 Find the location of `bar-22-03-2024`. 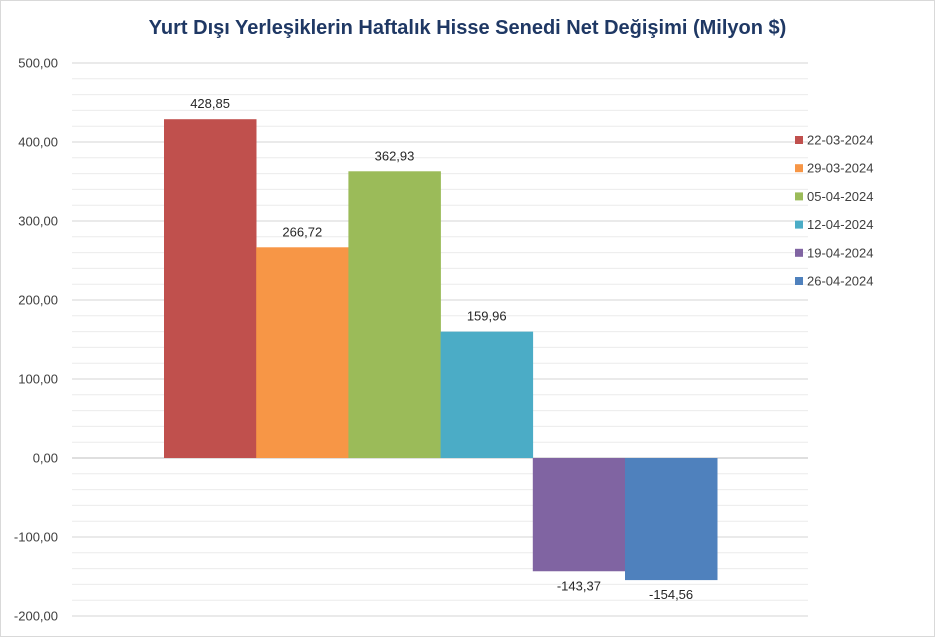

bar-22-03-2024 is located at coordinates (210, 288).